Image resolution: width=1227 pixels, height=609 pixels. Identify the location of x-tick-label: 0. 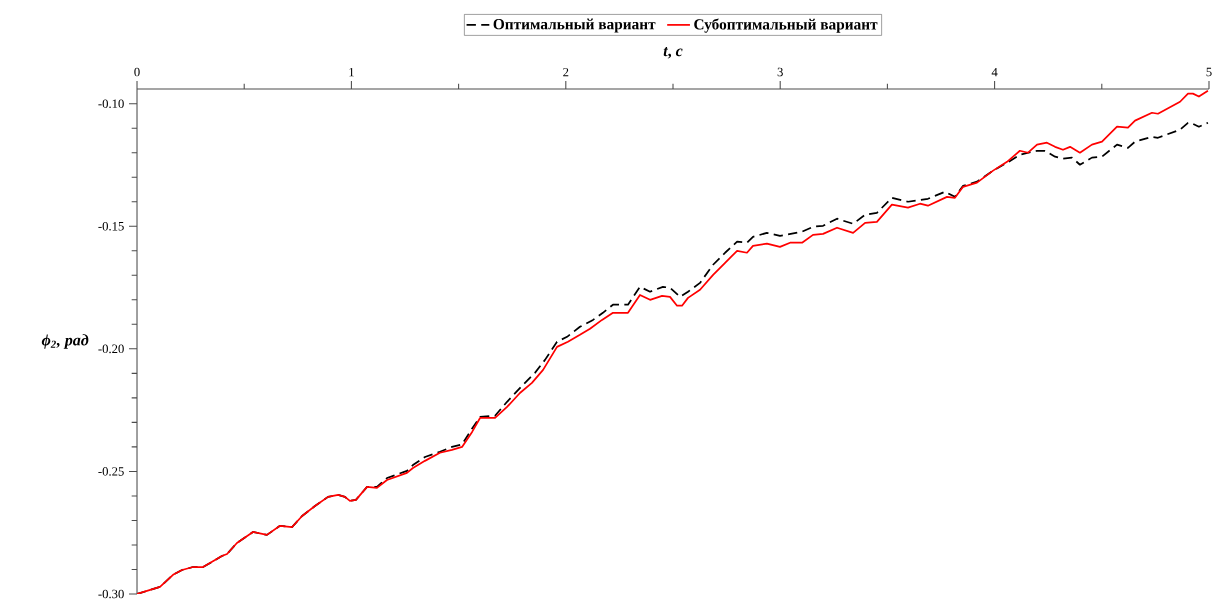
(137, 72).